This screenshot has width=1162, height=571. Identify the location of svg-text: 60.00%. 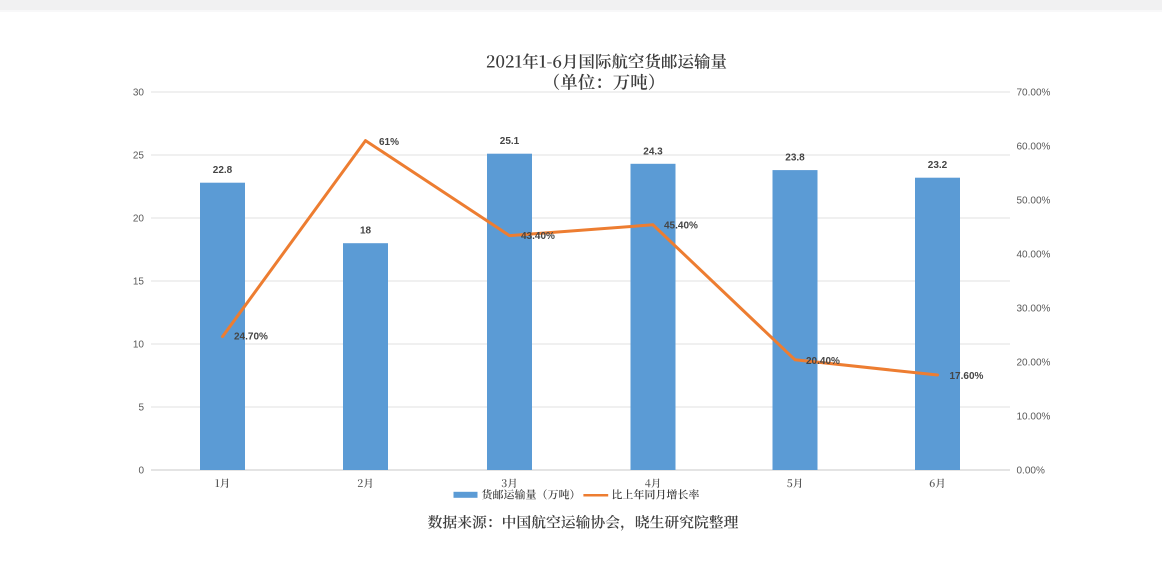
(1034, 147).